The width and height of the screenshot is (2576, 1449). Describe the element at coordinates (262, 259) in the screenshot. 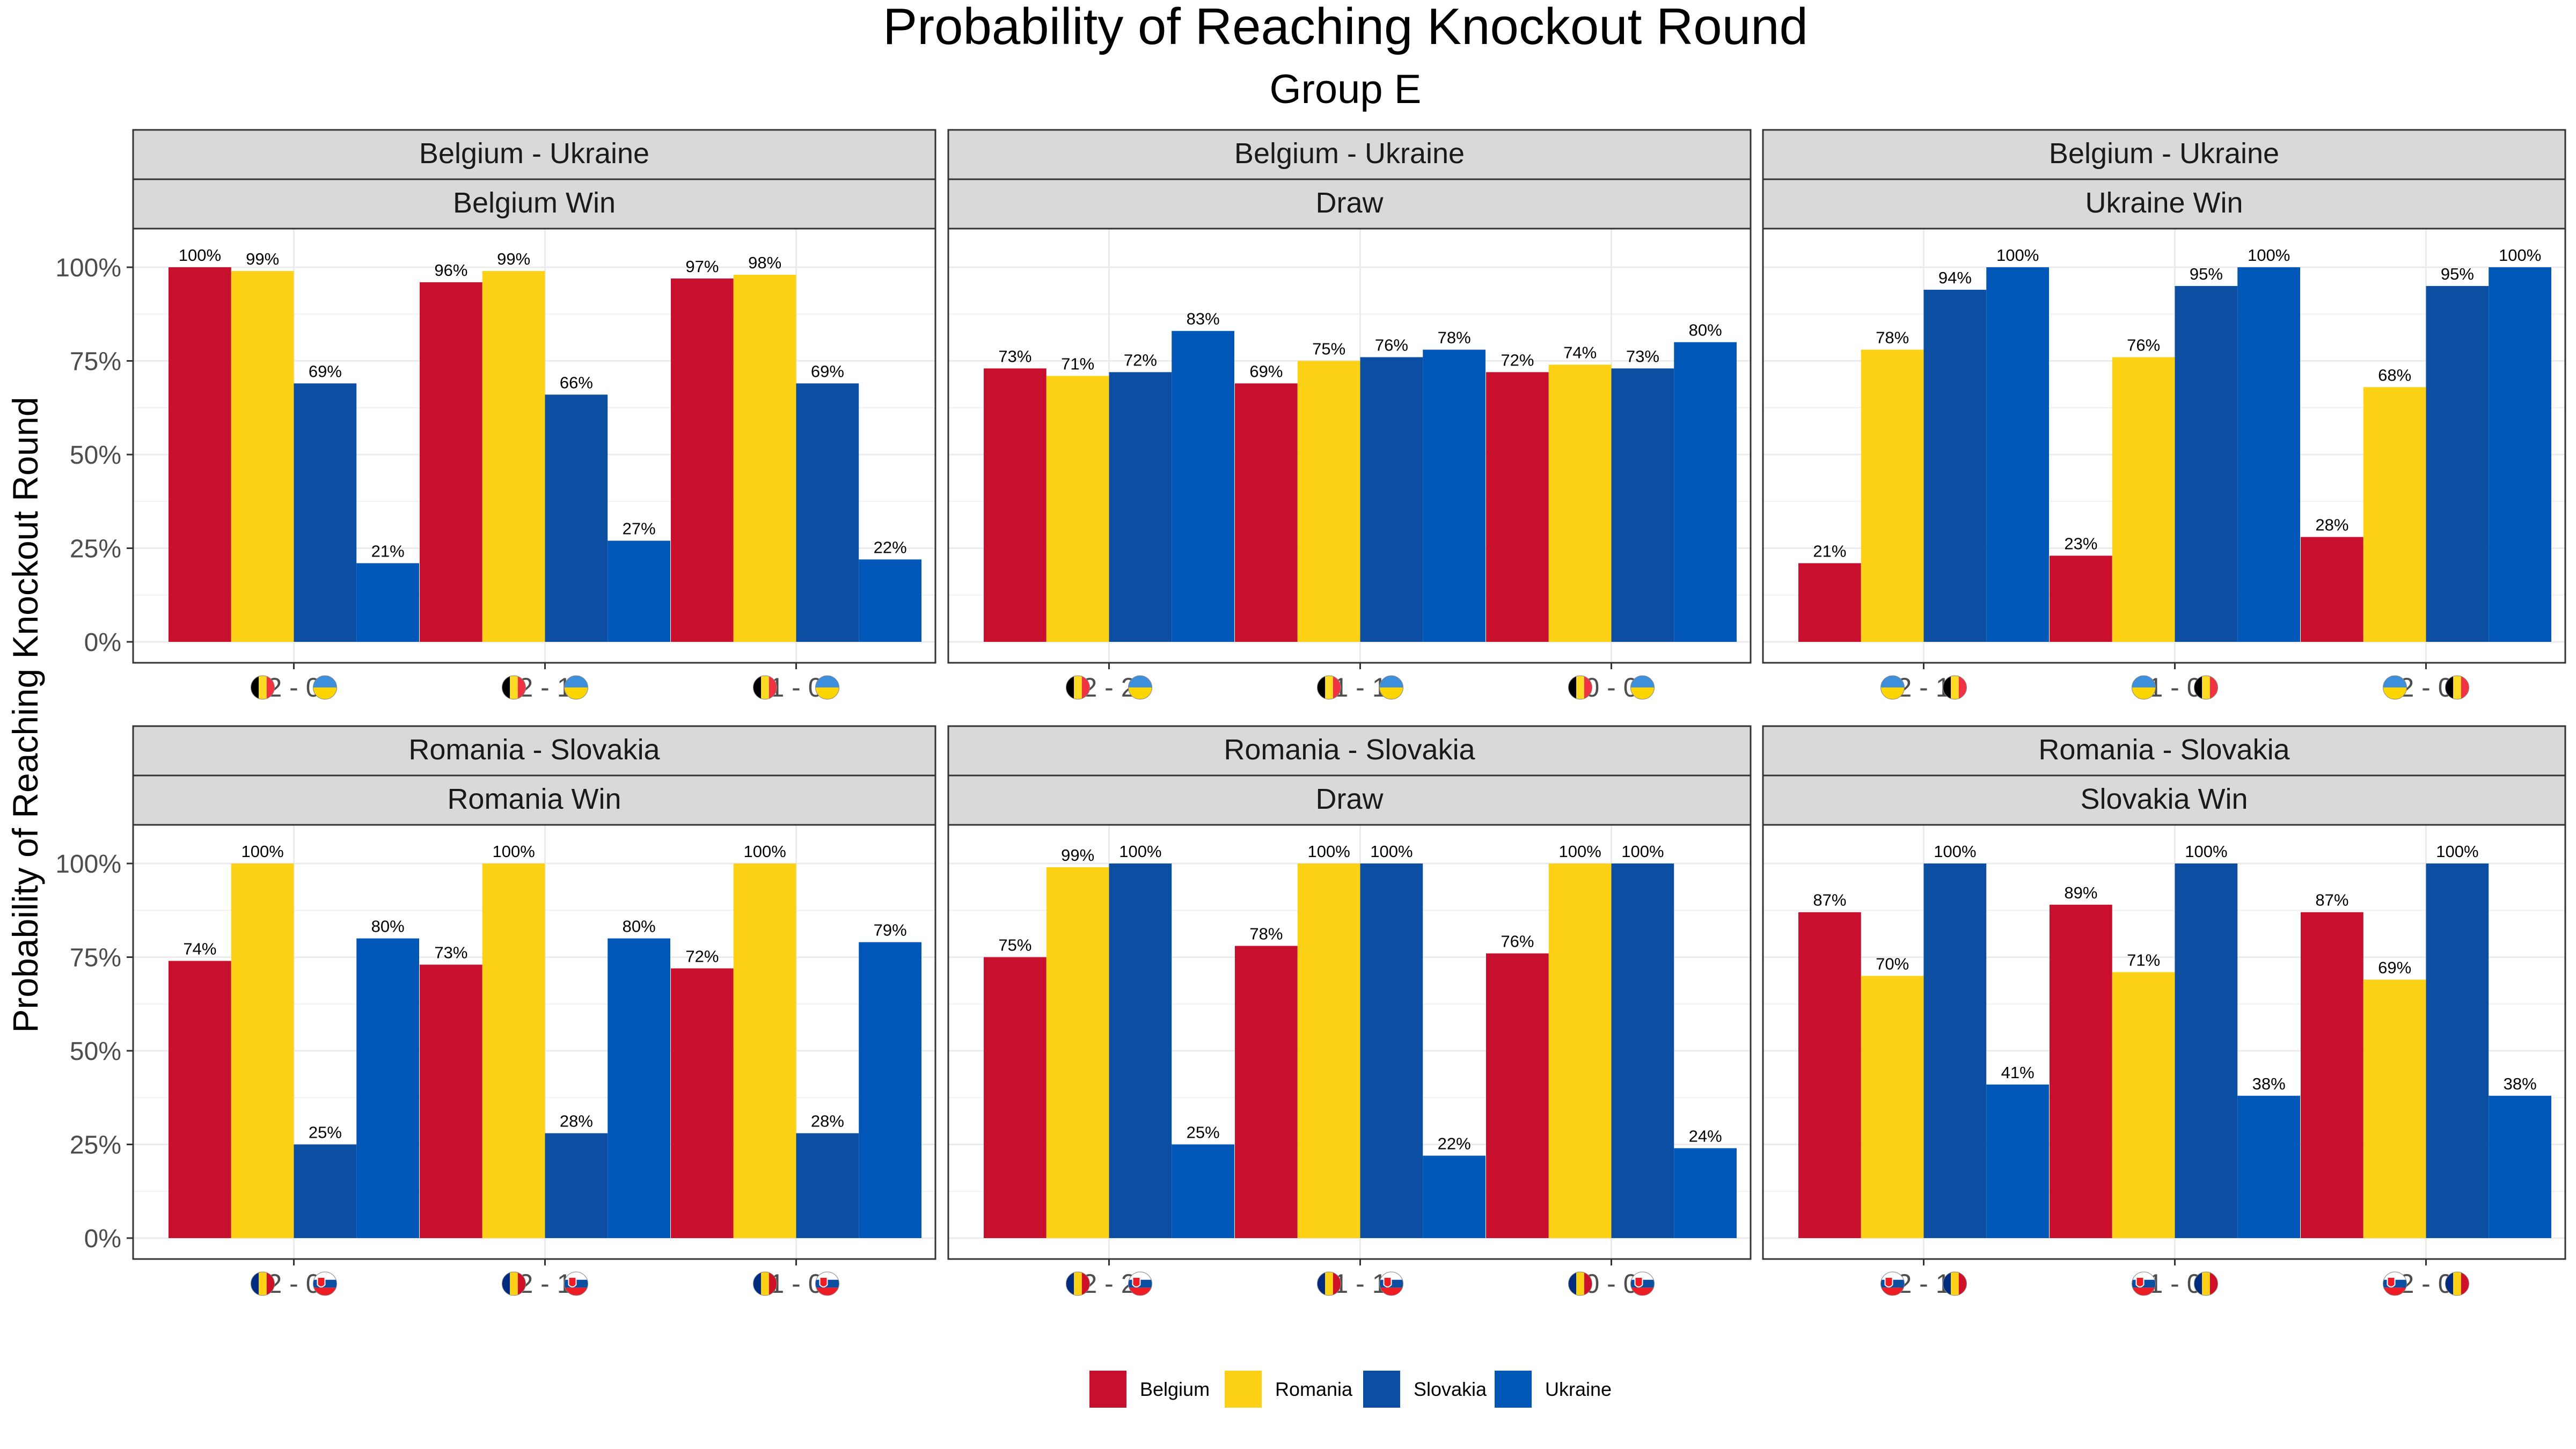

I see `data-label: 99%` at that location.